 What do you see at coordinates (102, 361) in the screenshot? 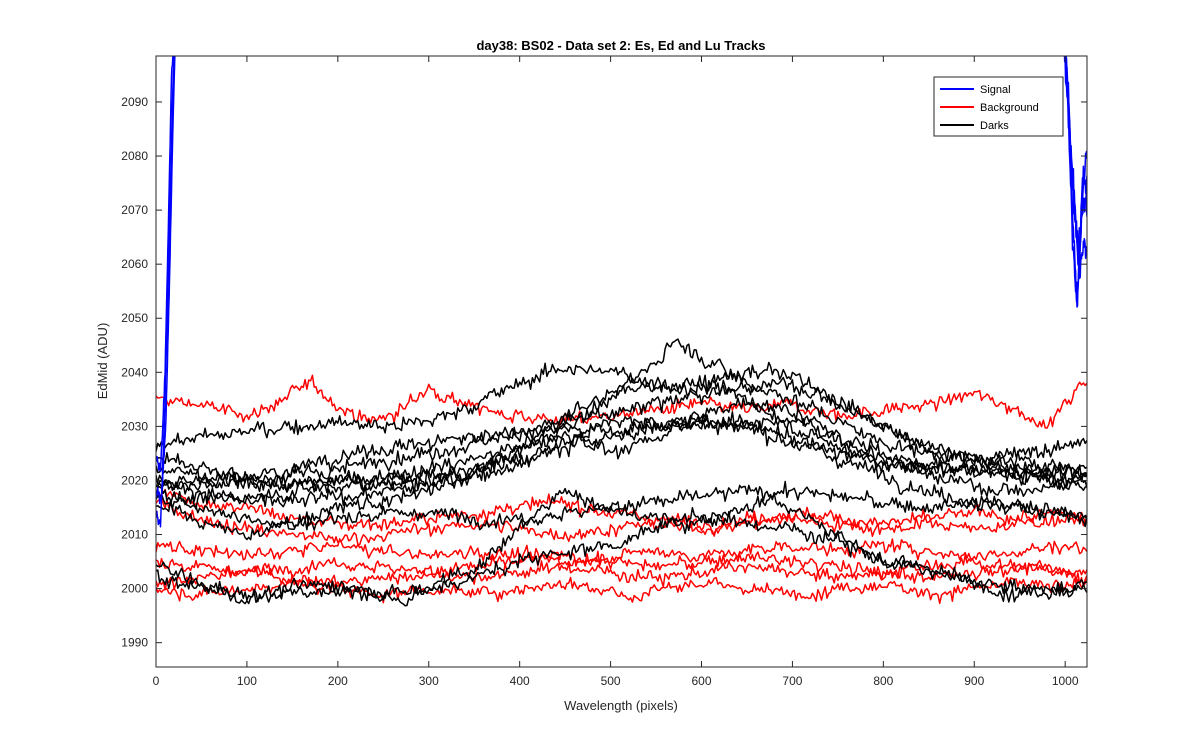
I see `y-axis-label: EdMid (ADU)` at bounding box center [102, 361].